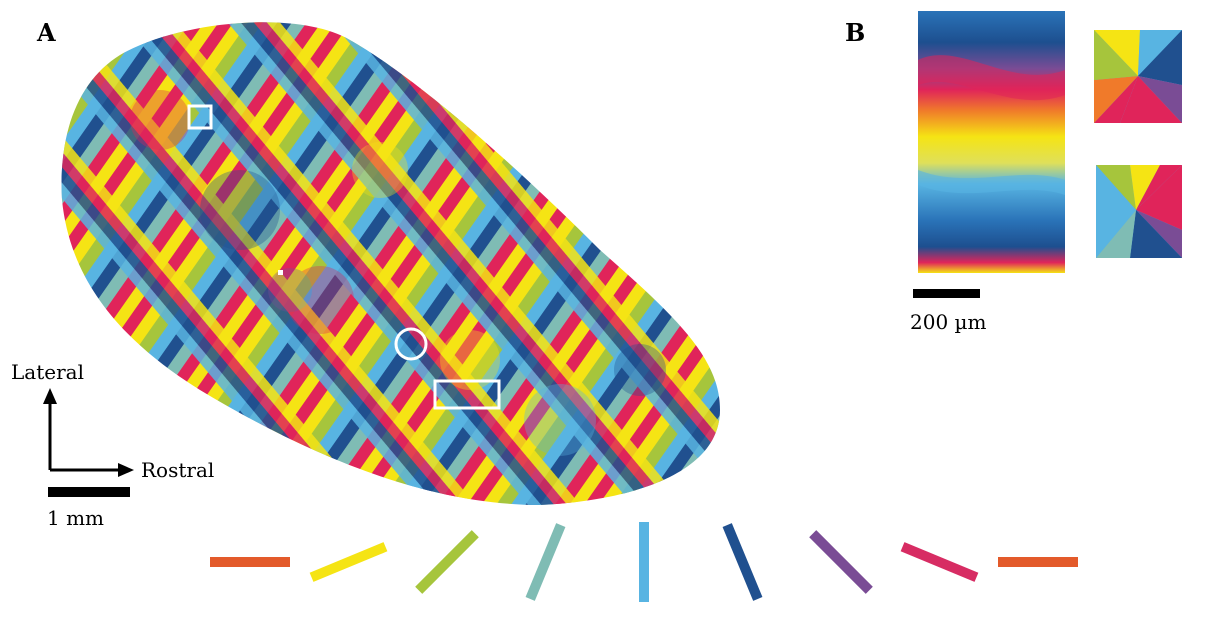 The height and width of the screenshot is (617, 1215). Describe the element at coordinates (948, 322) in the screenshot. I see `inset-scale-label: 200 µm` at that location.